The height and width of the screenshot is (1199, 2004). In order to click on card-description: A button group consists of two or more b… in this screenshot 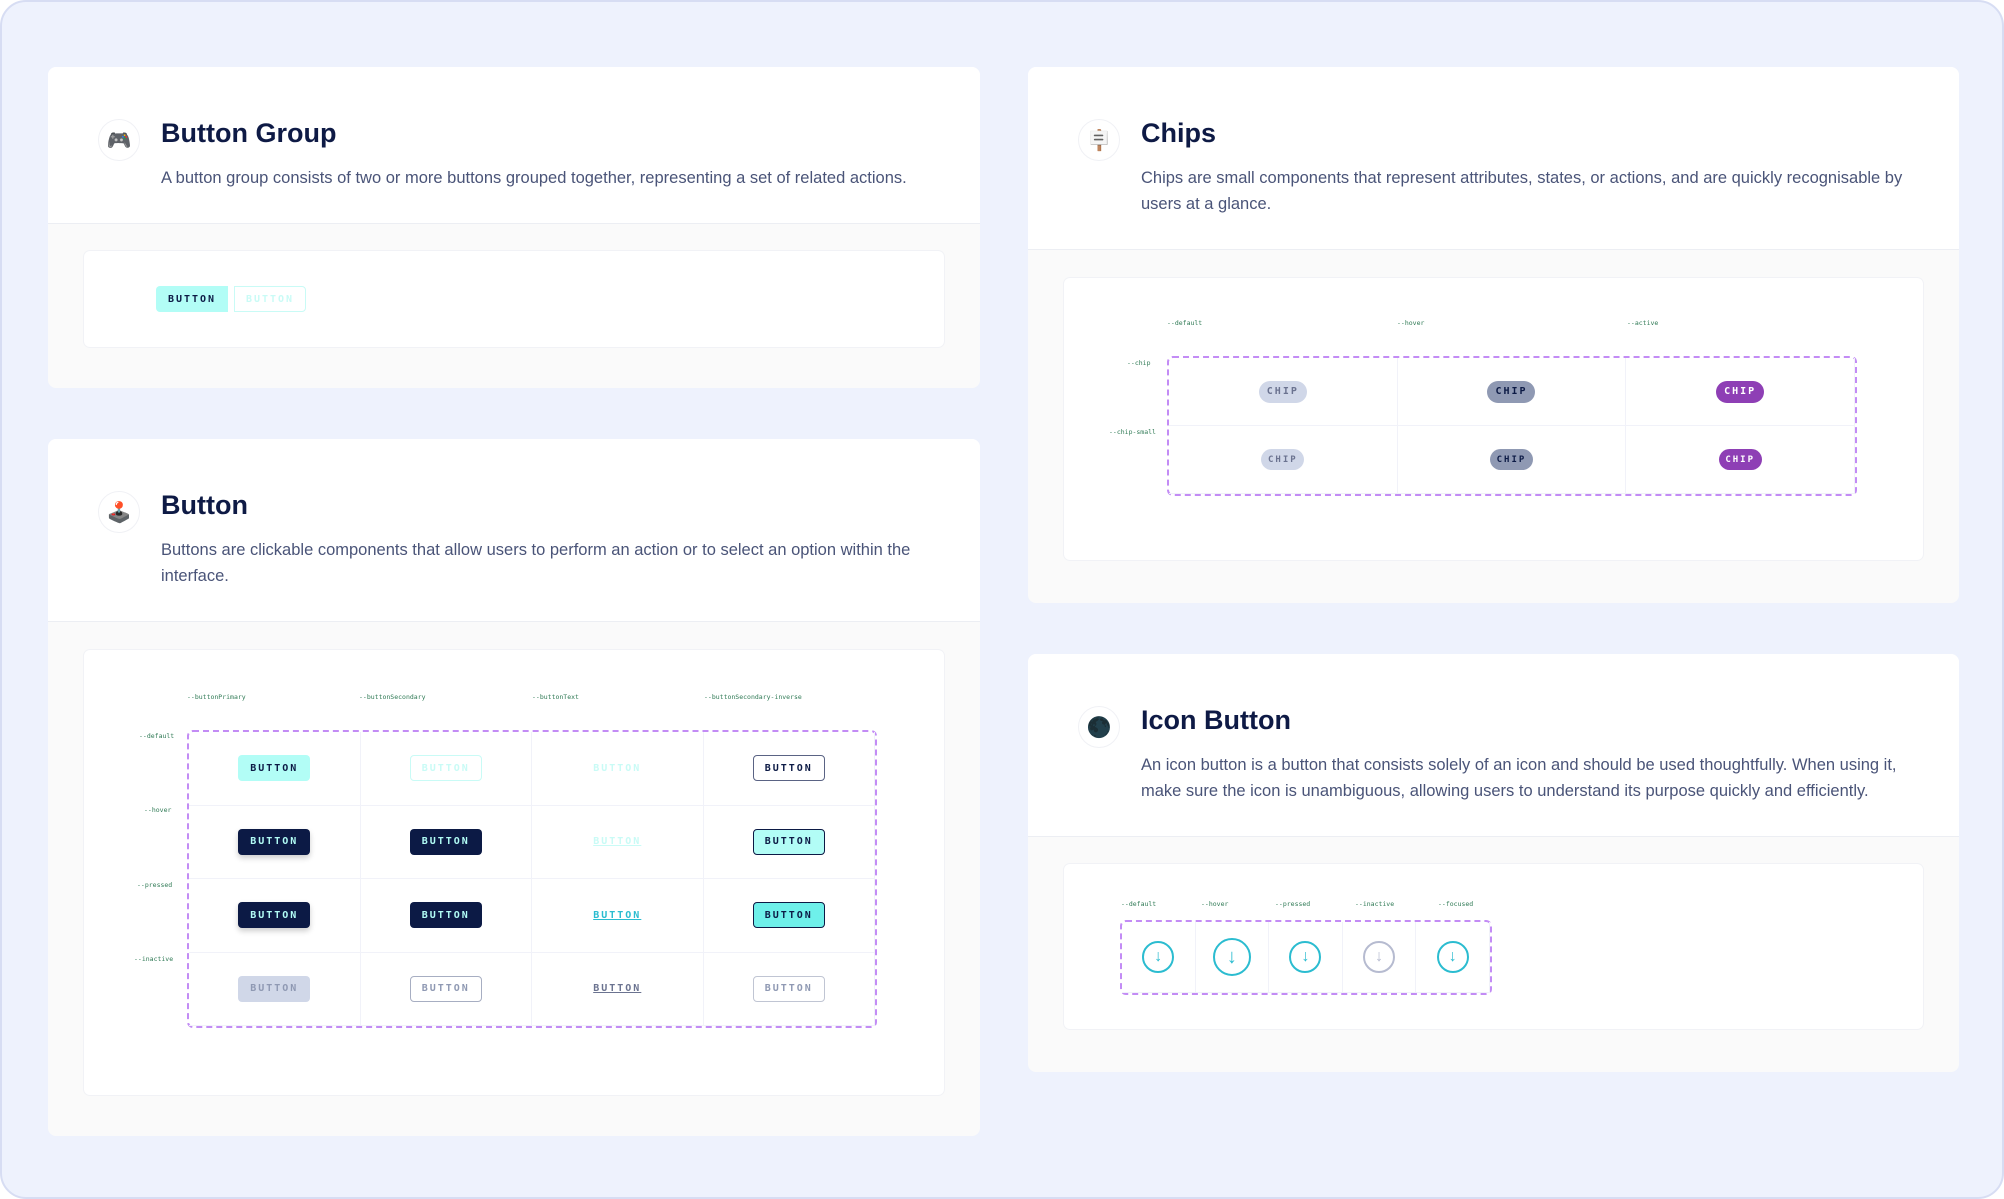, I will do `click(534, 178)`.